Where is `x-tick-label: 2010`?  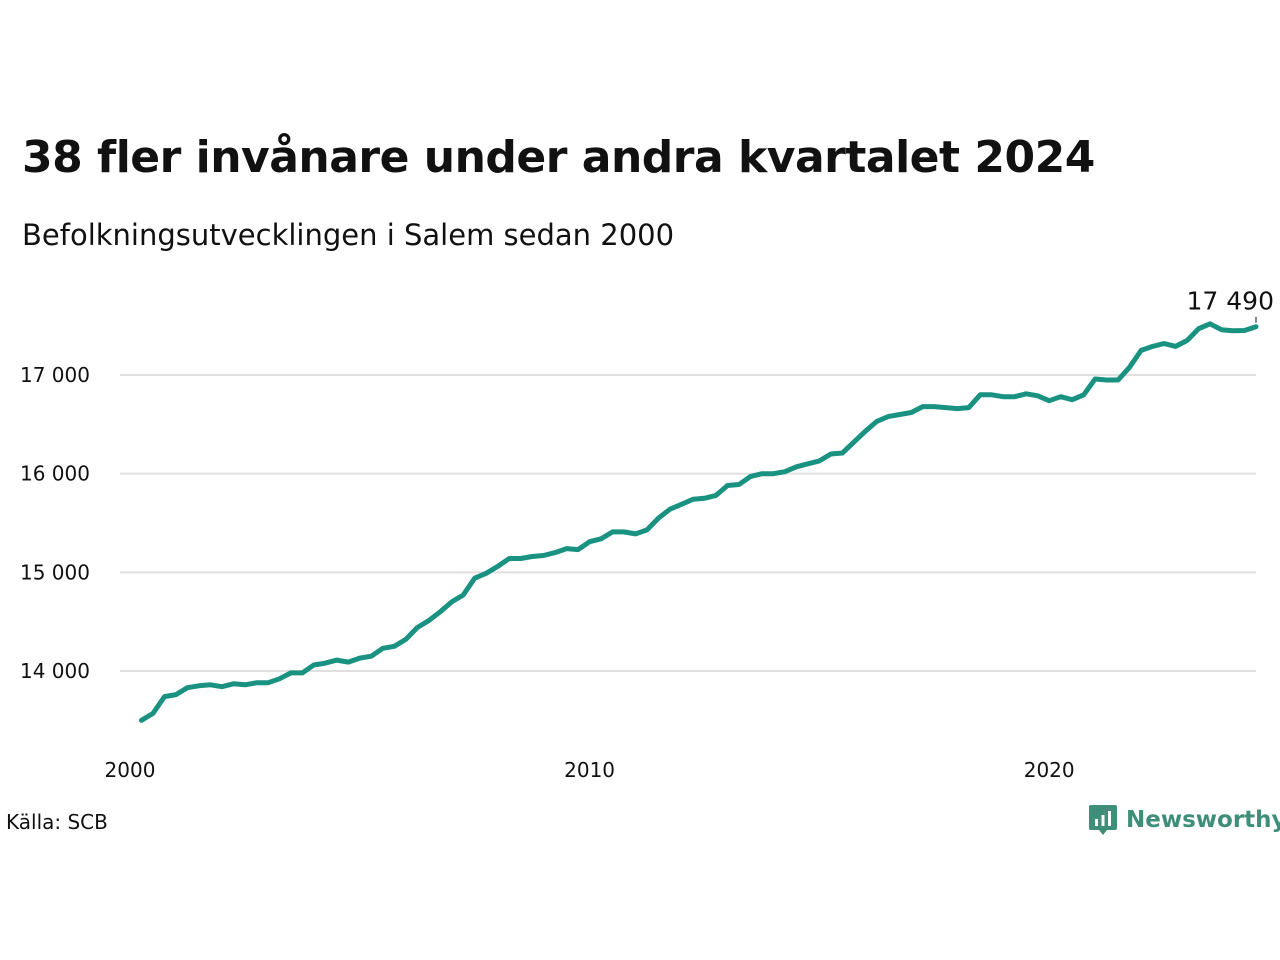 x-tick-label: 2010 is located at coordinates (589, 770).